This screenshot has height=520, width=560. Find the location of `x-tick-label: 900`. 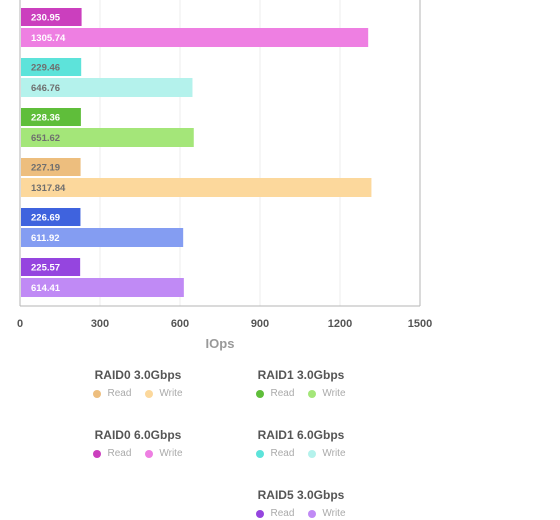

x-tick-label: 900 is located at coordinates (260, 324).